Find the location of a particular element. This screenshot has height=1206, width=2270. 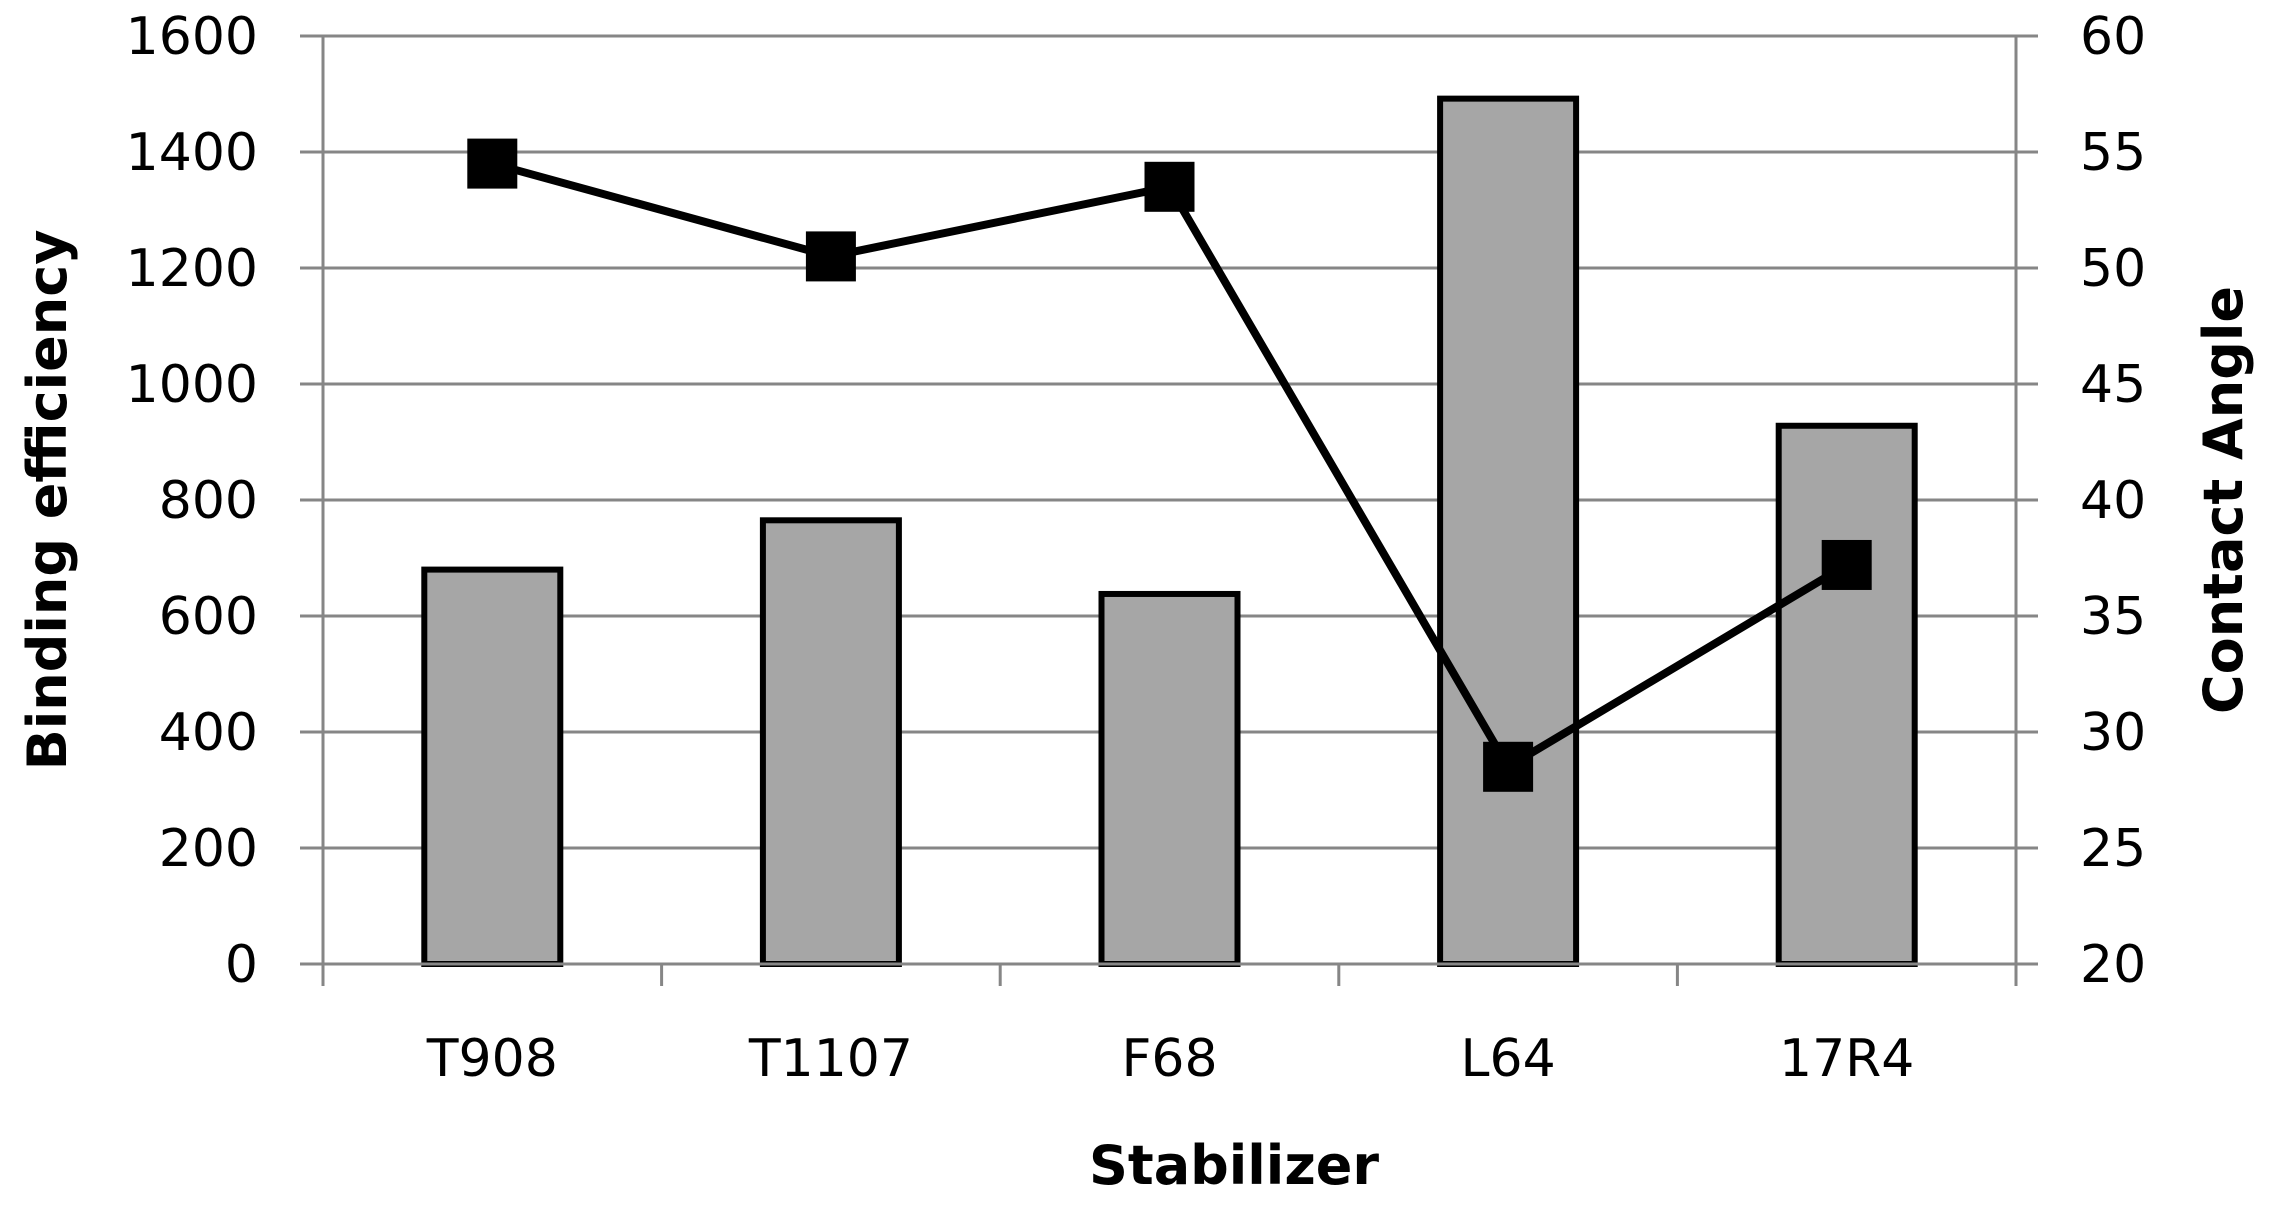

y-axis-title: Binding efficiency is located at coordinates (47, 500).